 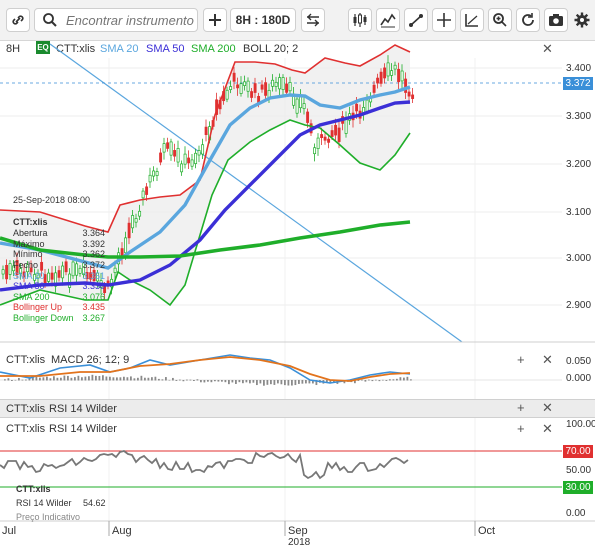 I want to click on rsi-header-label: RSI 14 Wilder, so click(x=83, y=409).